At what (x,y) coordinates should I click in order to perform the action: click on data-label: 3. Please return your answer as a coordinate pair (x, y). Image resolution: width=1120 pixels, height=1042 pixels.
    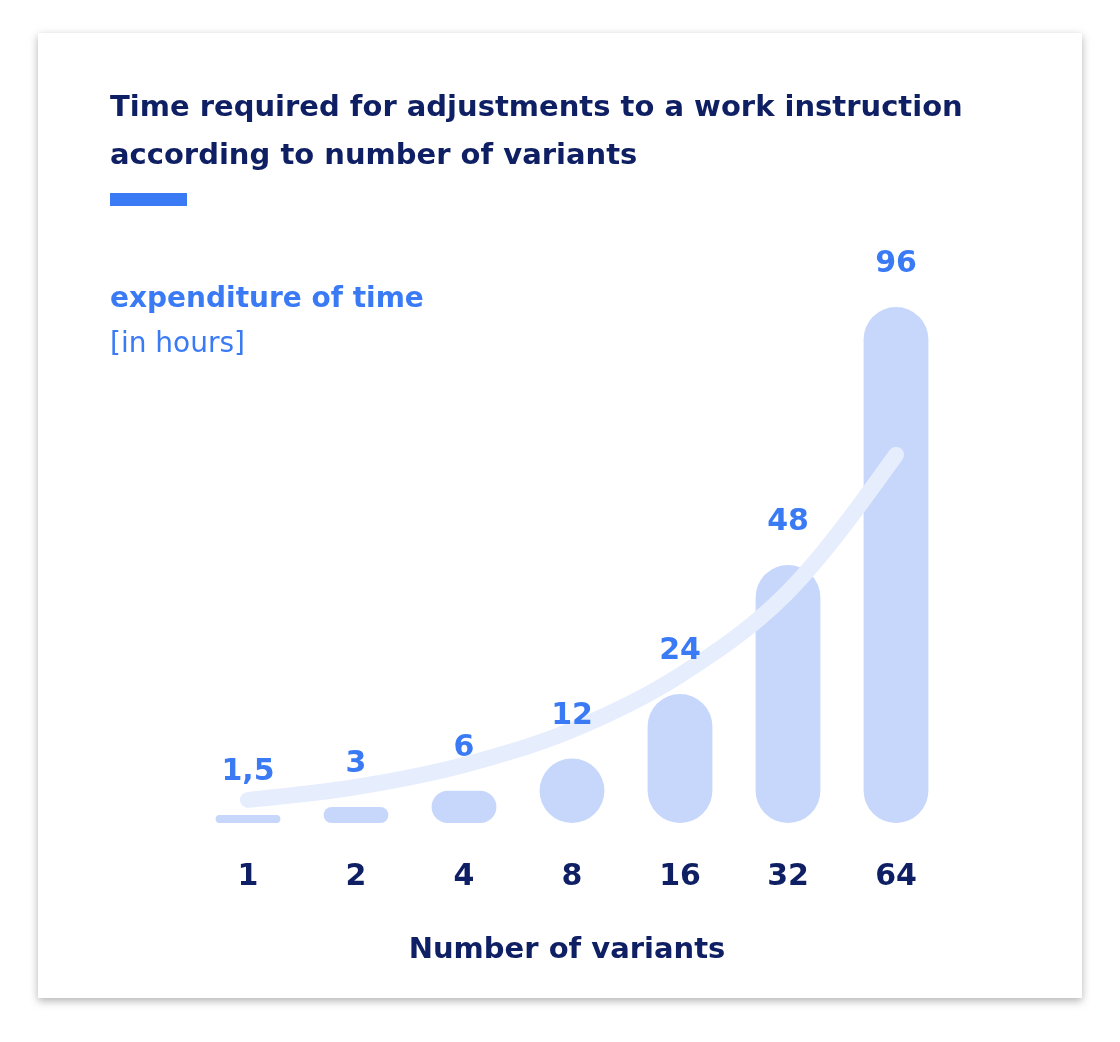
    Looking at the image, I should click on (356, 761).